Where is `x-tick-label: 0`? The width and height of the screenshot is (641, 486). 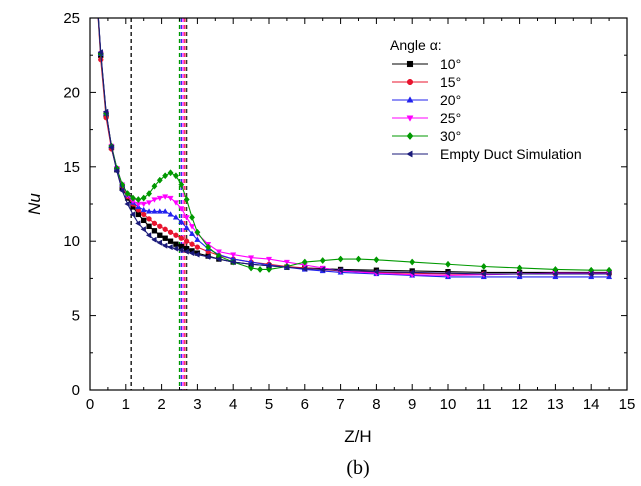 x-tick-label: 0 is located at coordinates (90, 404).